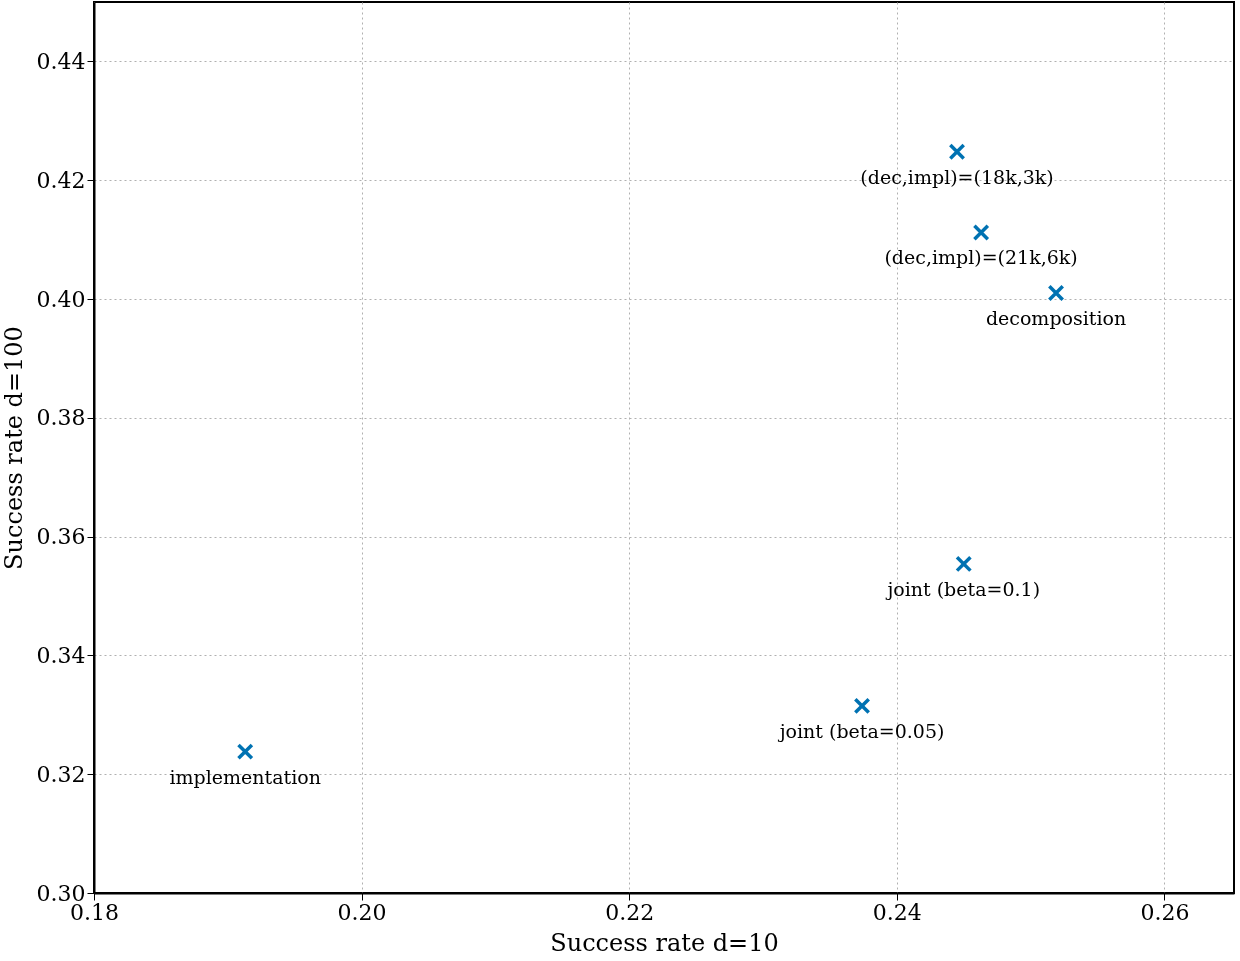 The width and height of the screenshot is (1240, 961). I want to click on y-tick-label: 0.42, so click(61, 180).